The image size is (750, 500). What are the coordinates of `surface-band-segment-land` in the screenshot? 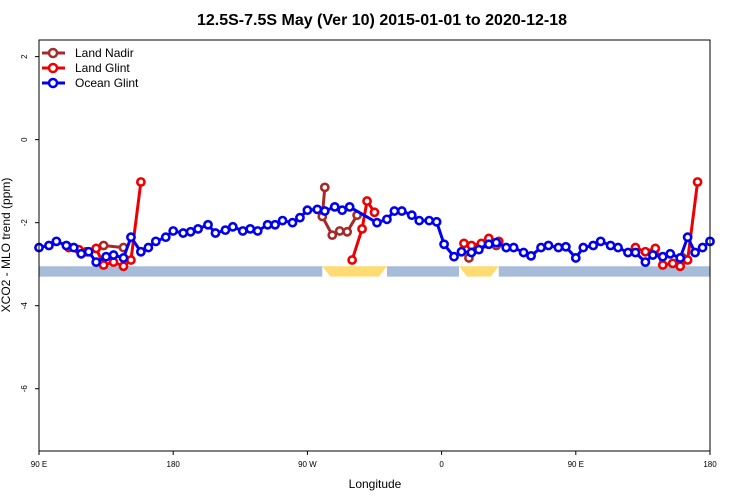 It's located at (478, 271).